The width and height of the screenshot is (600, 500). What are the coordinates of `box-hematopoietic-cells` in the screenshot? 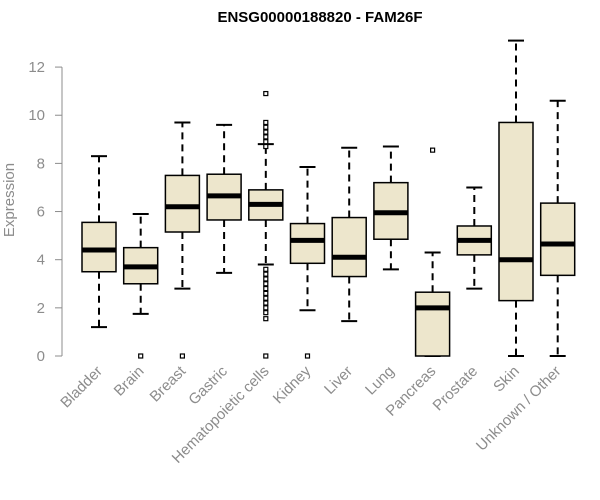 It's located at (266, 224).